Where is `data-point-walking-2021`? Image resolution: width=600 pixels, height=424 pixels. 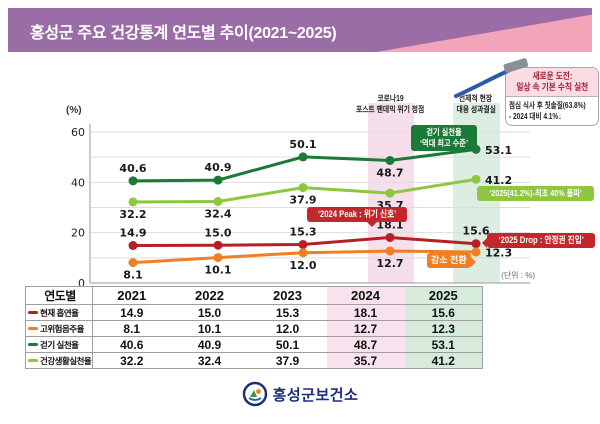
data-point-walking-2021 is located at coordinates (133, 181).